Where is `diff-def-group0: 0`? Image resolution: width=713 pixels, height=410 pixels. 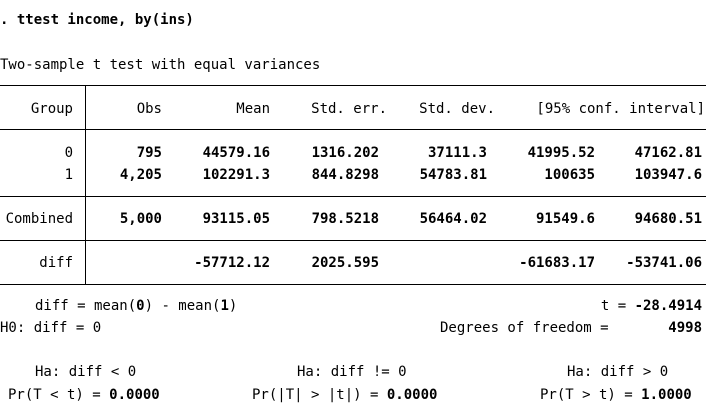
diff-def-group0: 0 is located at coordinates (140, 306).